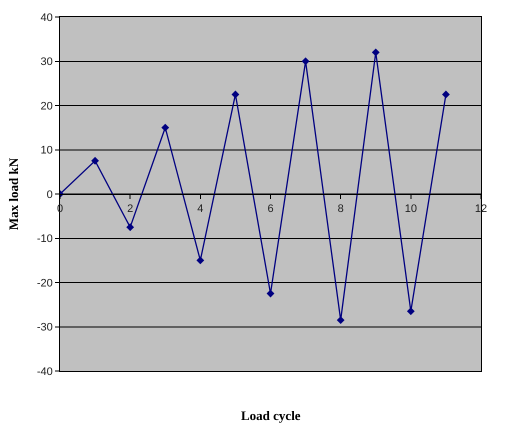 This screenshot has width=511, height=426. I want to click on x-tick-label: 4, so click(200, 209).